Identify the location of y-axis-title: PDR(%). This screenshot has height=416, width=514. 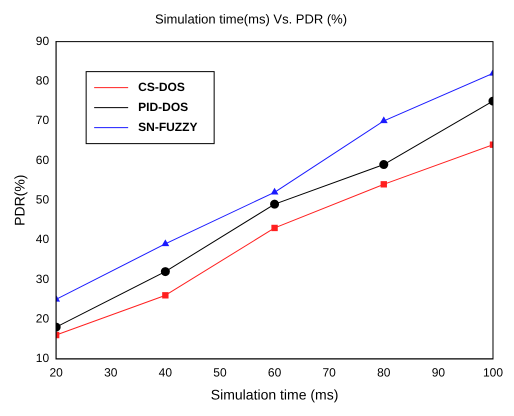
(19, 200).